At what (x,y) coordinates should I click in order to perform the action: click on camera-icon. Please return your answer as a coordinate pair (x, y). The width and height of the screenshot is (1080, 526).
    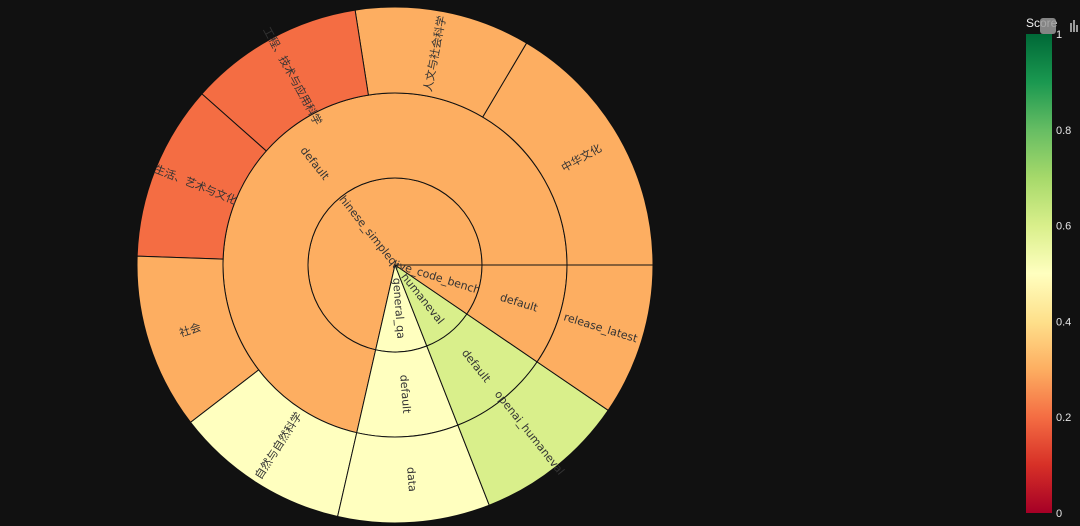
    Looking at the image, I should click on (1048, 26).